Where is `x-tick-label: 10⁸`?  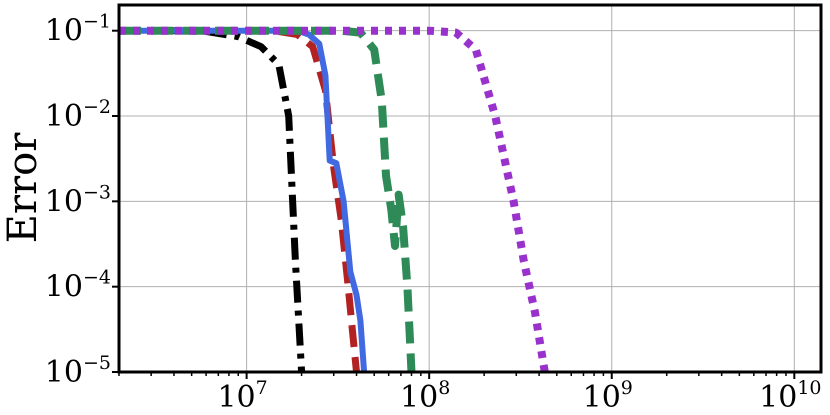
x-tick-label: 10⁸ is located at coordinates (425, 396).